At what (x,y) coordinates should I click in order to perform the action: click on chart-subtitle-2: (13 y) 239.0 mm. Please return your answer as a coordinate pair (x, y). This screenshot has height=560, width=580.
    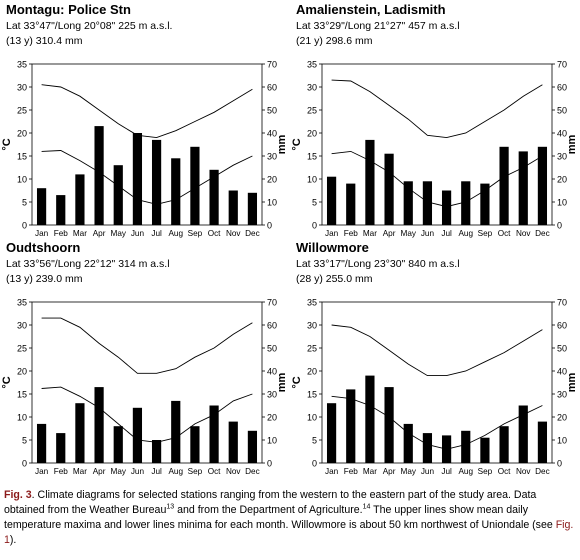
    Looking at the image, I should click on (44, 279).